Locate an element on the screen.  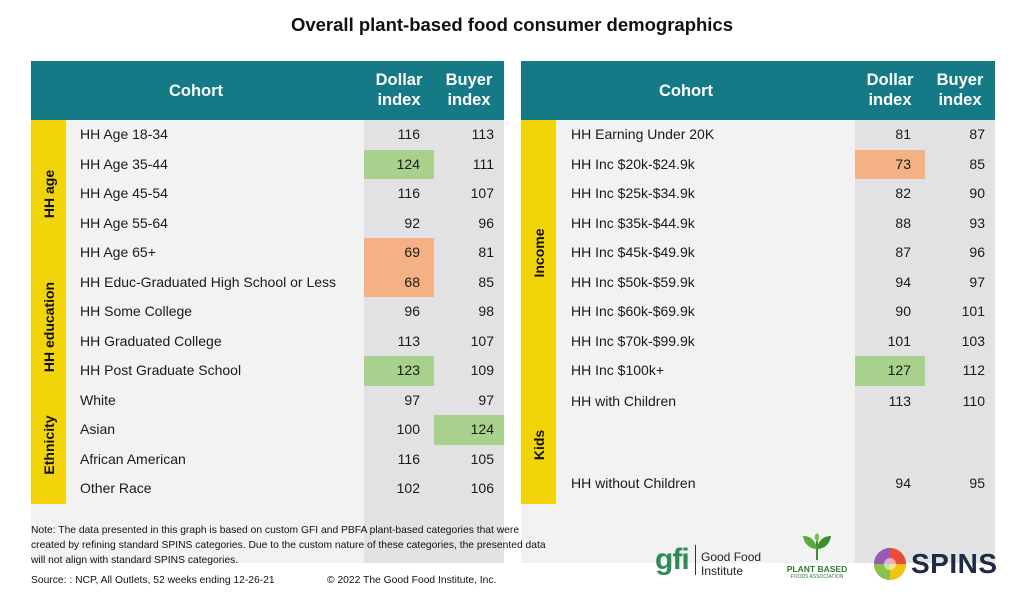
cohort-label: HH Earning Under 20K is located at coordinates (643, 134).